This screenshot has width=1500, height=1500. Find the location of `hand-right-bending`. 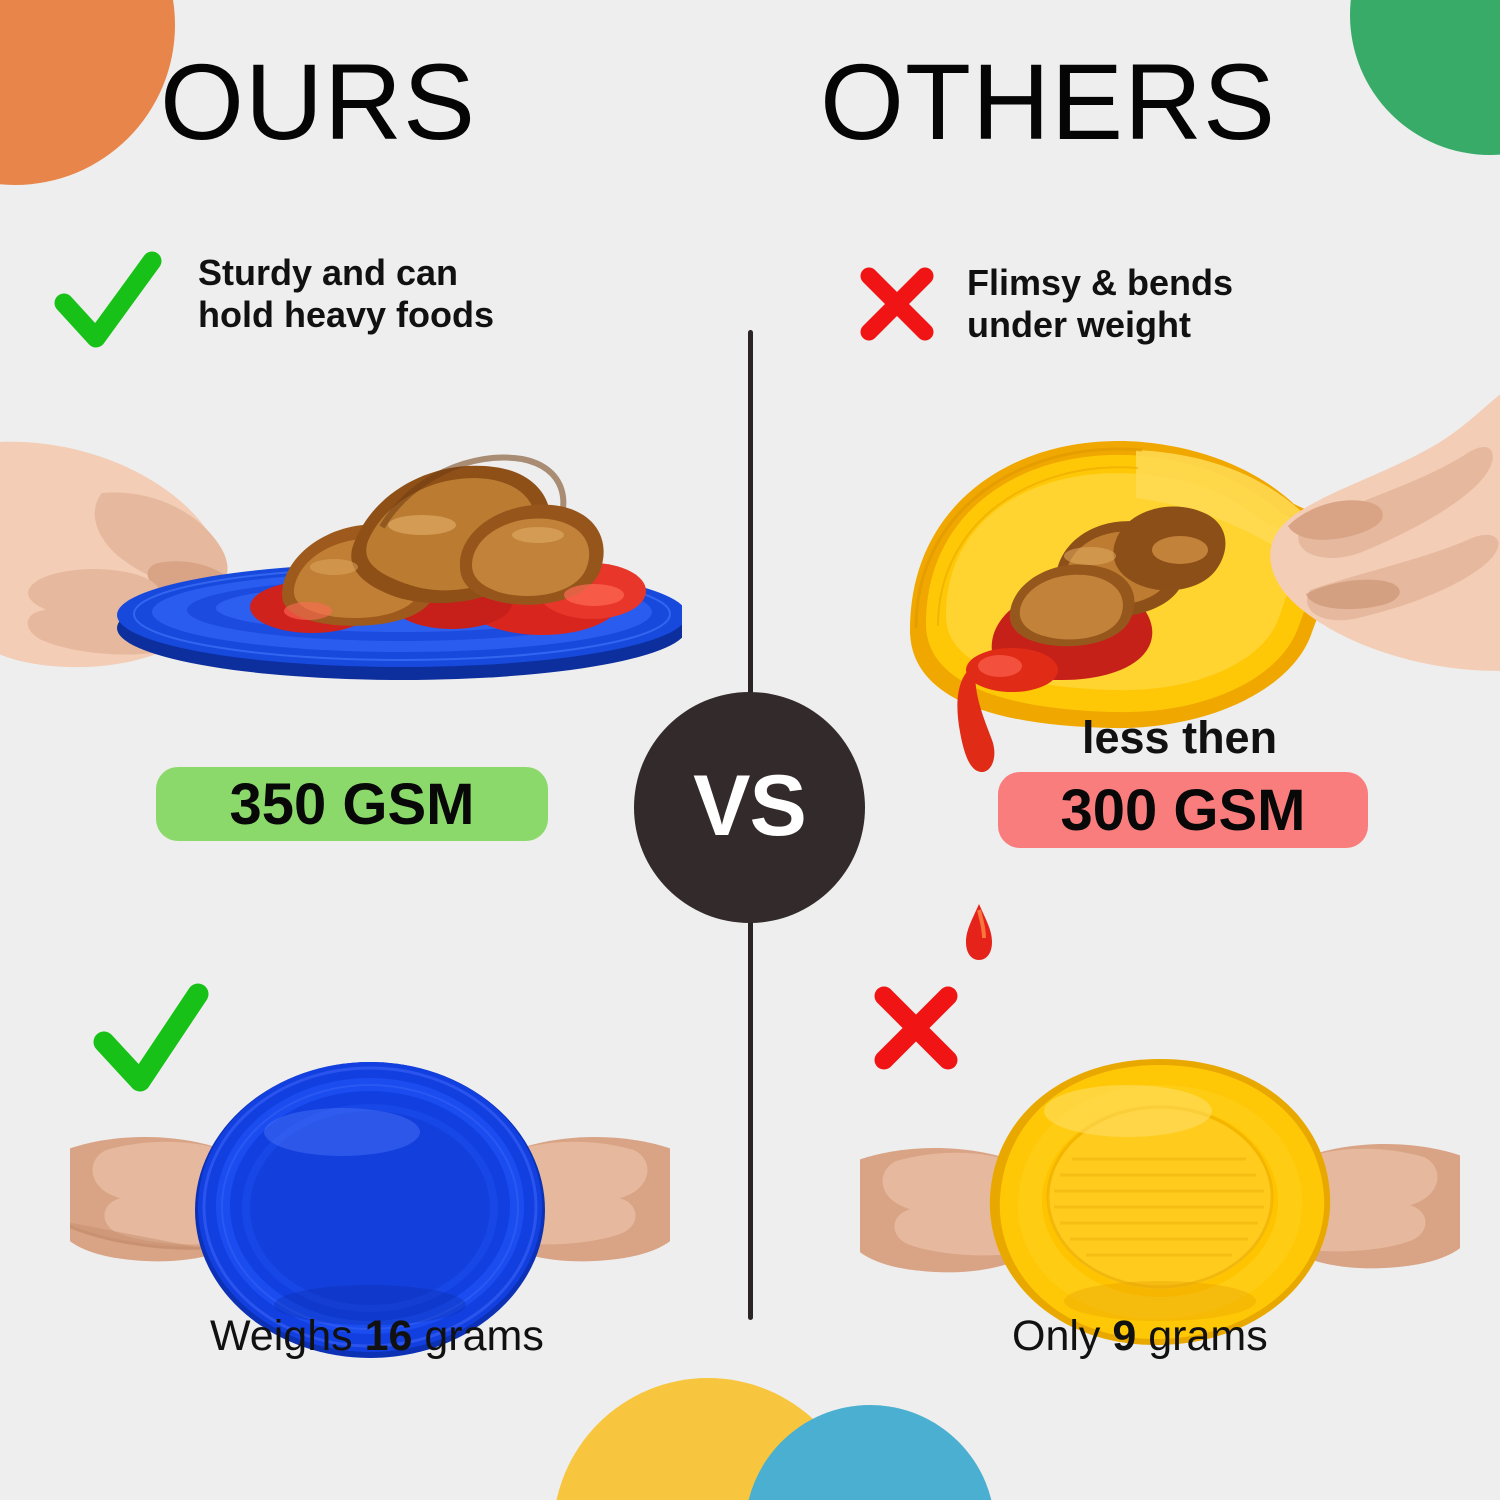

hand-right-bending is located at coordinates (1385, 532).